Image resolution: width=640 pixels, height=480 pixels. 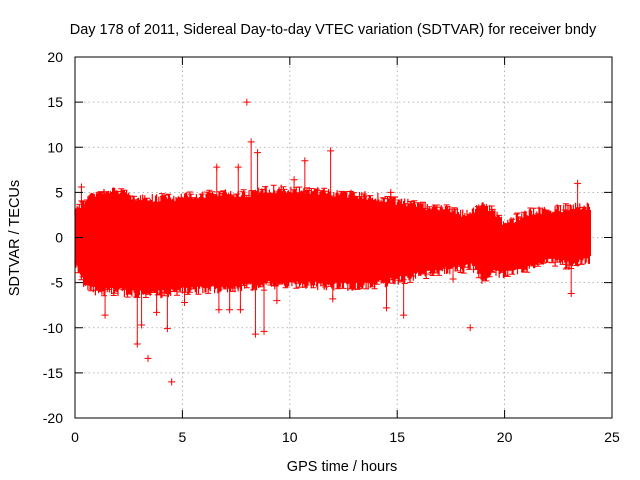 What do you see at coordinates (342, 467) in the screenshot?
I see `x-axis-label: GPS time / hours` at bounding box center [342, 467].